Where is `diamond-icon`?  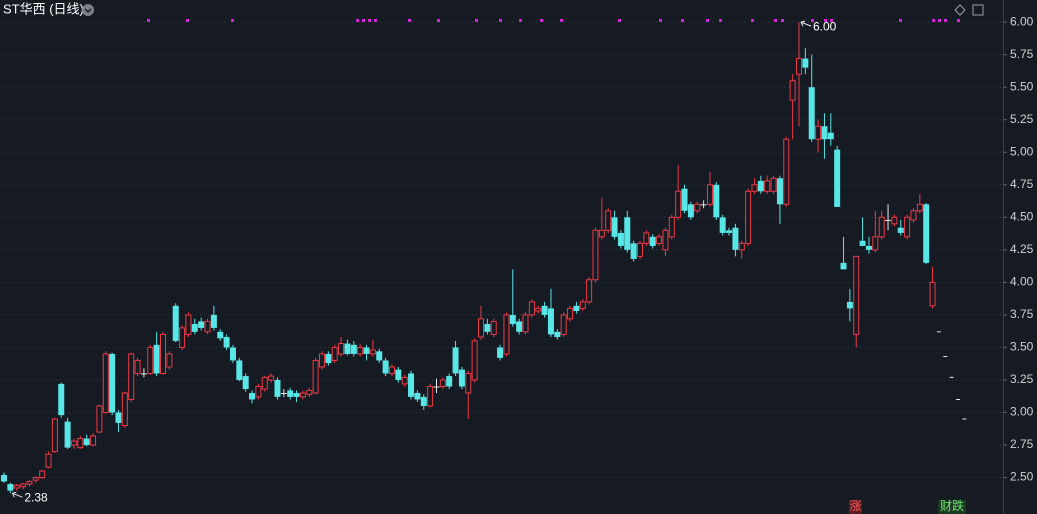 diamond-icon is located at coordinates (960, 10).